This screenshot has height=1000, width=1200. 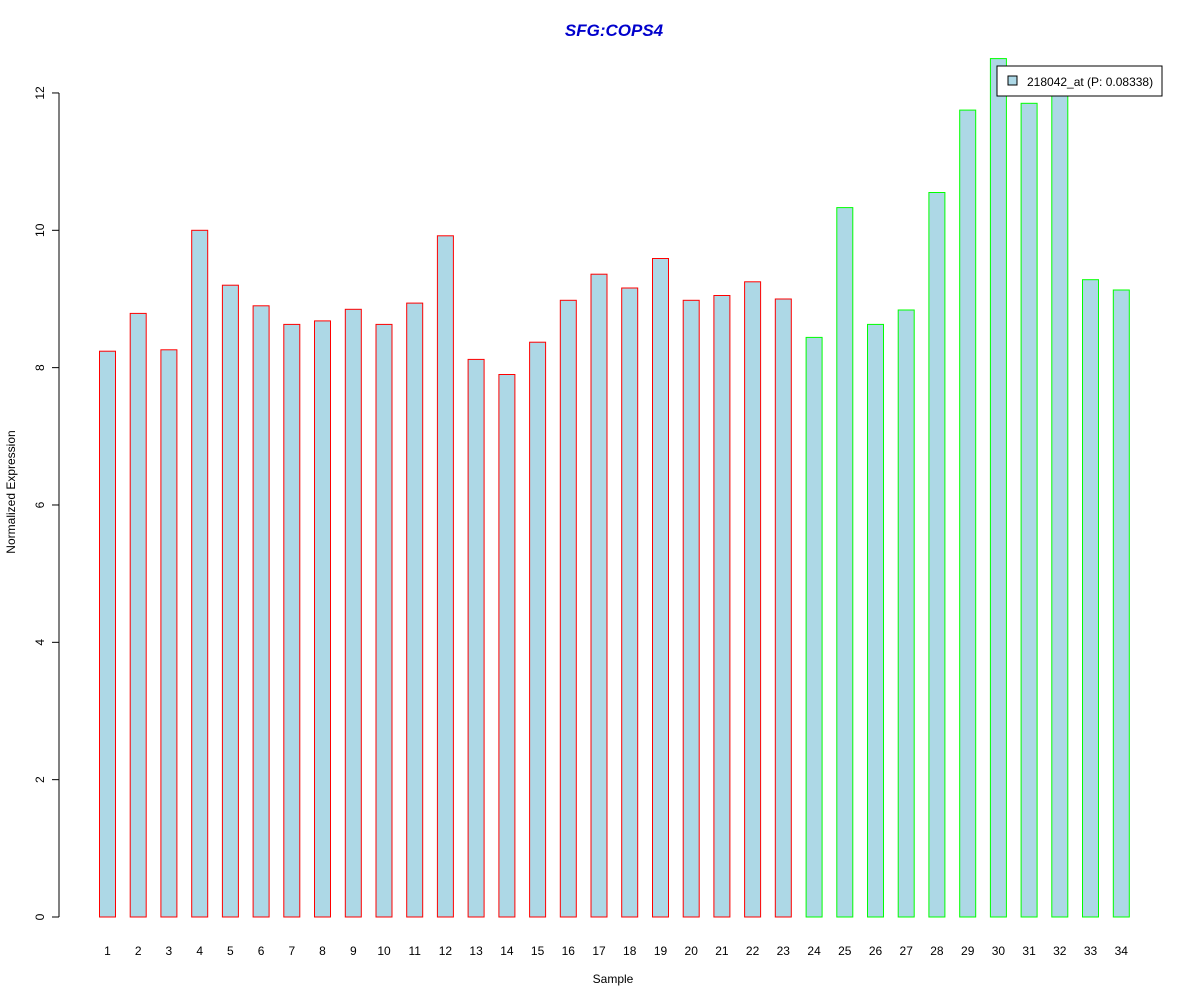 I want to click on legend-box, so click(x=1079, y=81).